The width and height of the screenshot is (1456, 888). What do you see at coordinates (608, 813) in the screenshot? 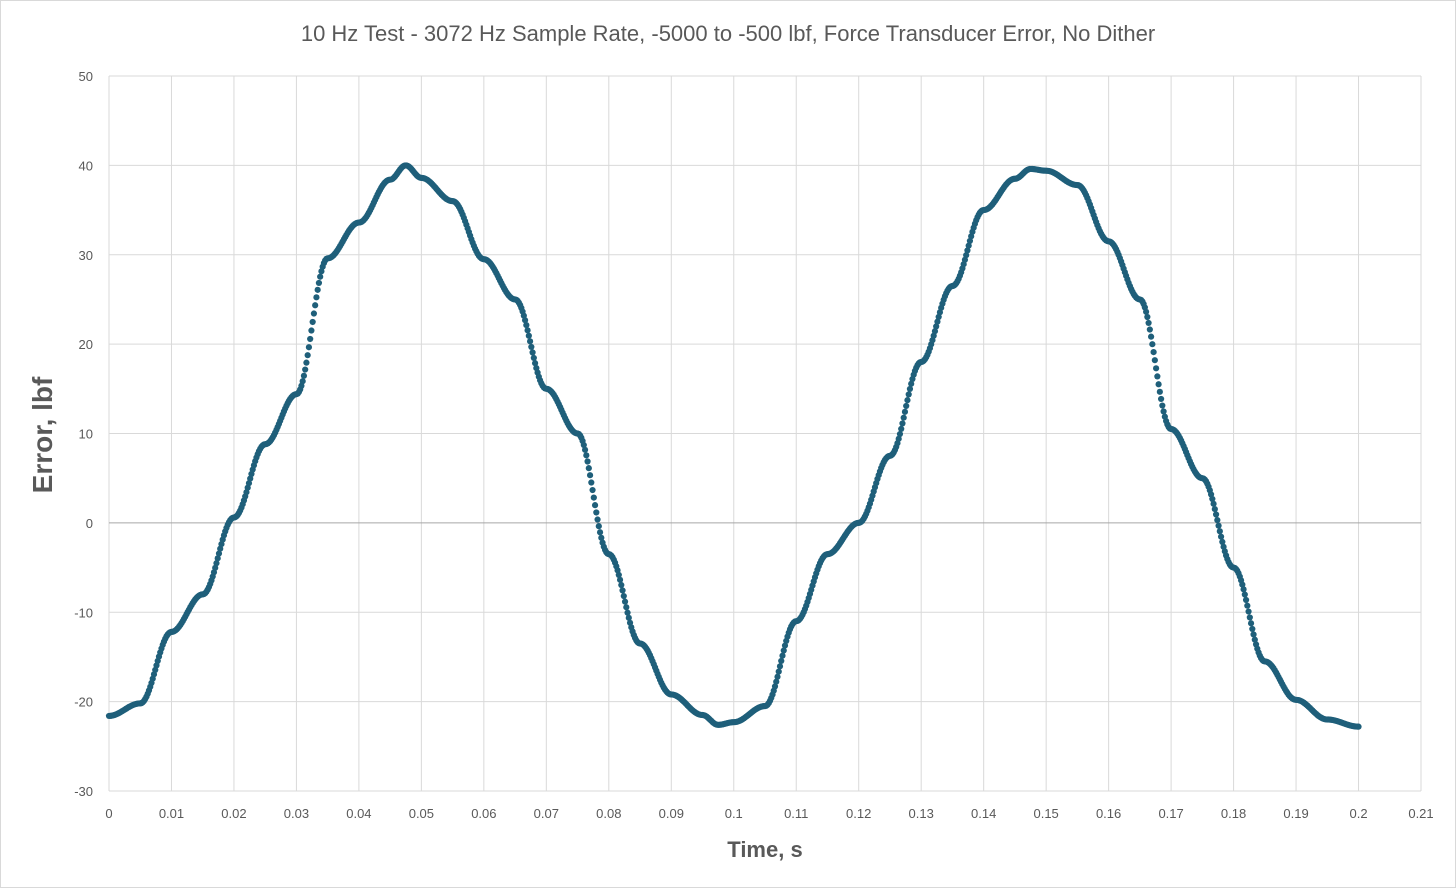
I see `x-tick-label: 0.08` at bounding box center [608, 813].